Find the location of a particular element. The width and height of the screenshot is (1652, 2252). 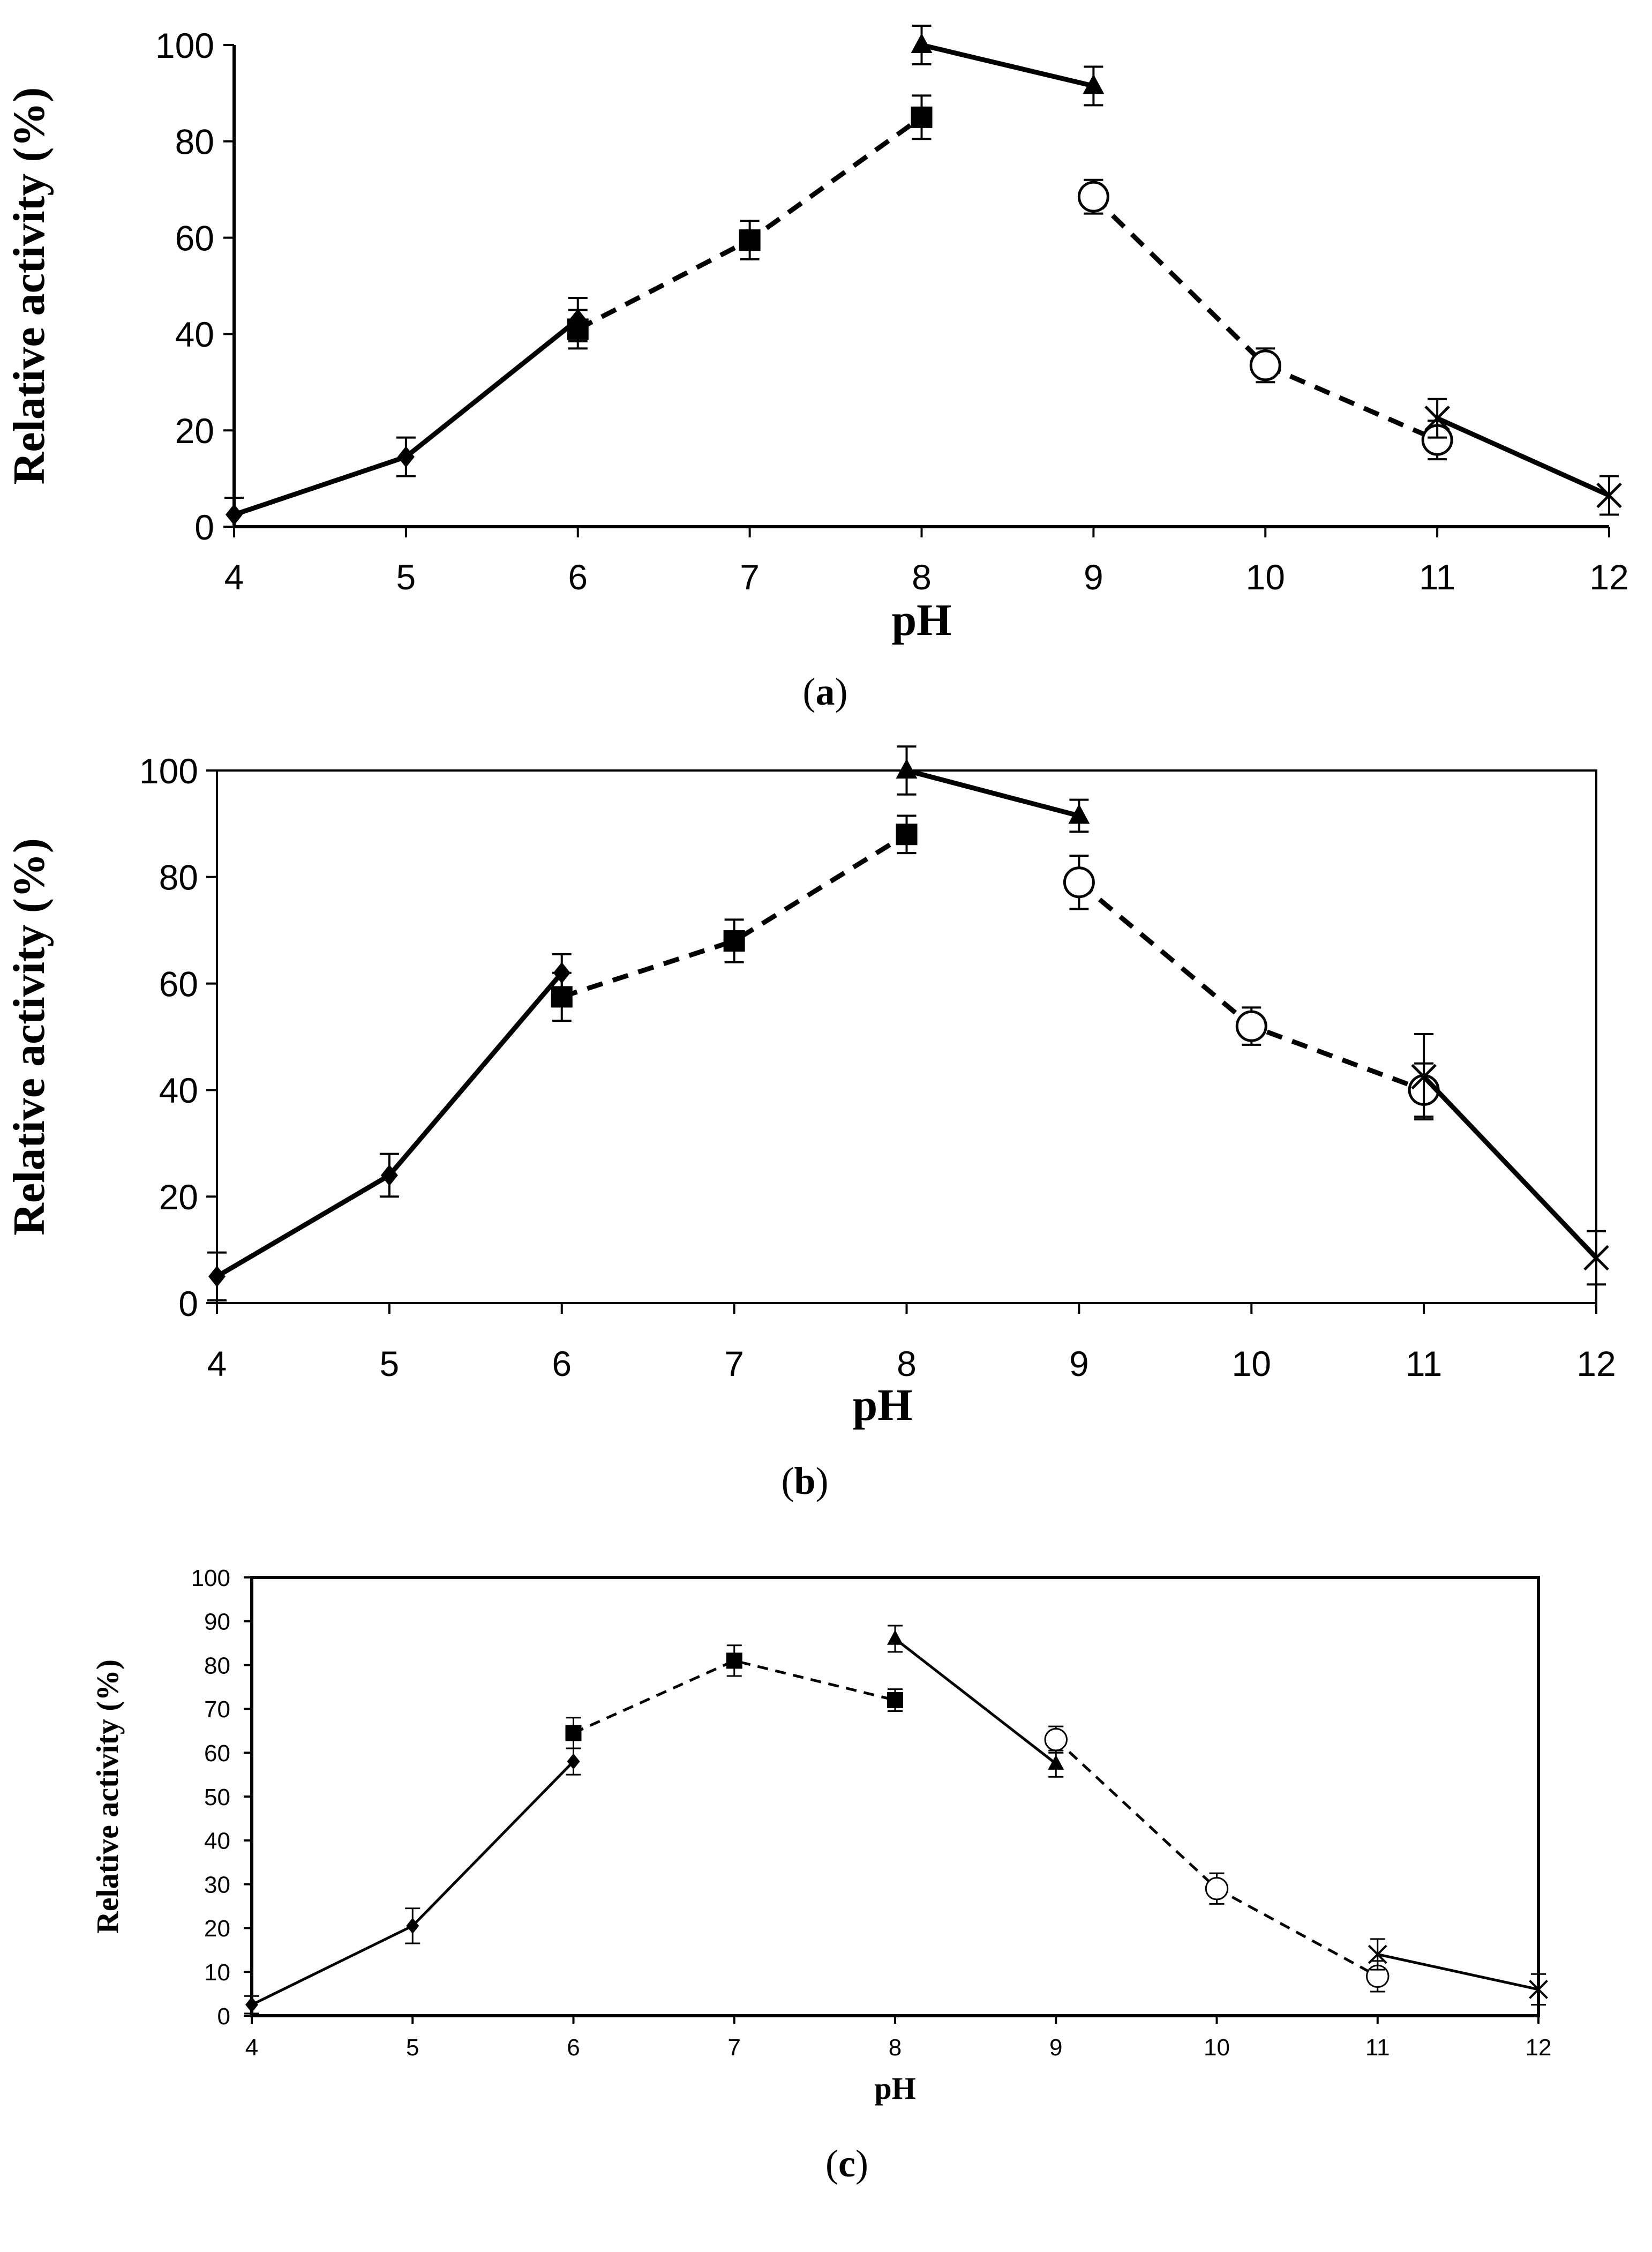

y-tick-label: 30 is located at coordinates (217, 1885).